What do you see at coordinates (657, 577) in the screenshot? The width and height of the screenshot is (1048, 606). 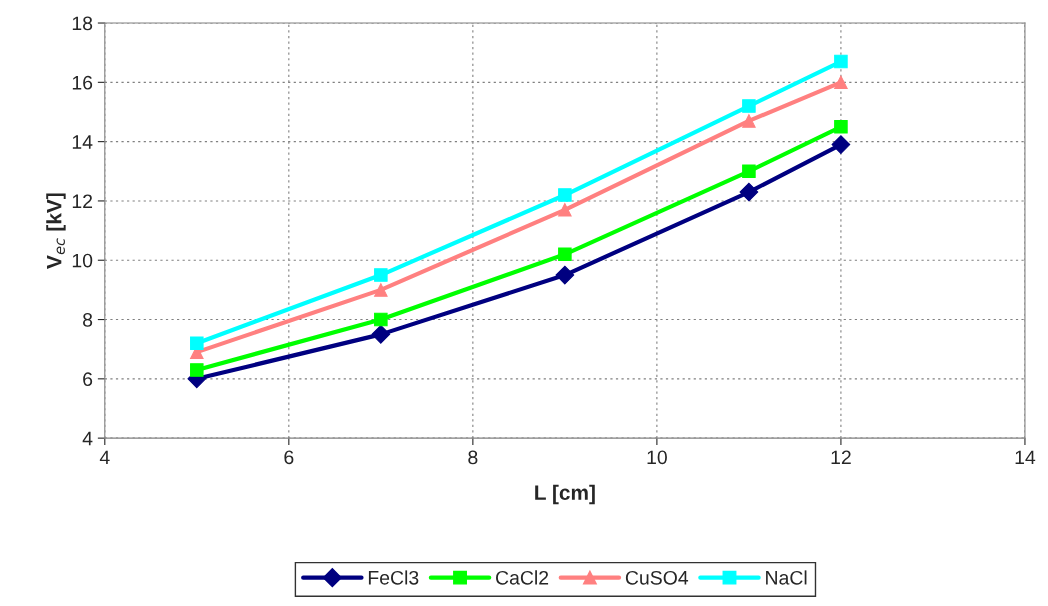 I see `legend-label: CuSO4` at bounding box center [657, 577].